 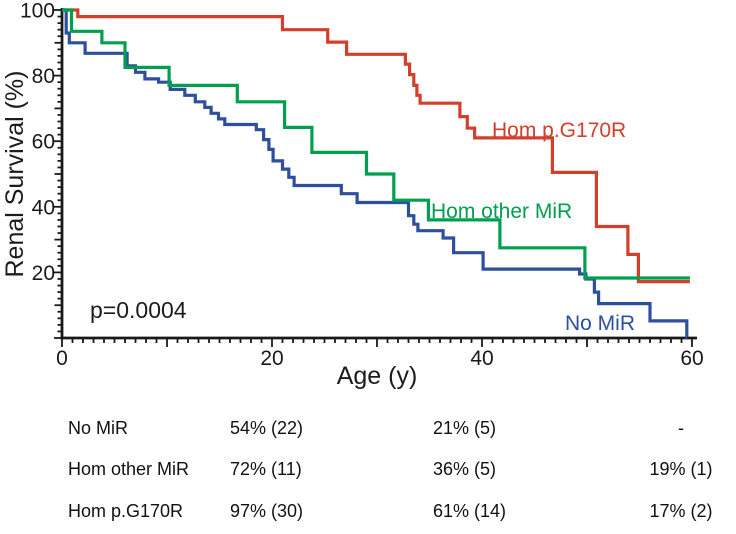 I want to click on row-value-2: 21% (5), so click(x=465, y=428).